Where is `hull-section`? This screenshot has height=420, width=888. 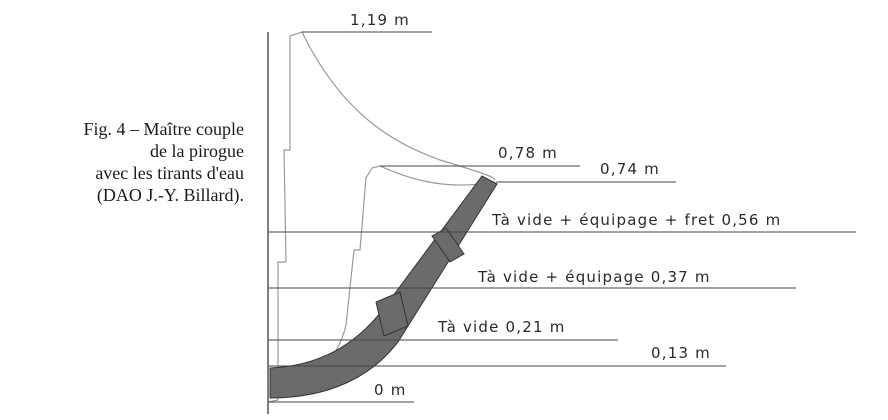
hull-section is located at coordinates (383, 287).